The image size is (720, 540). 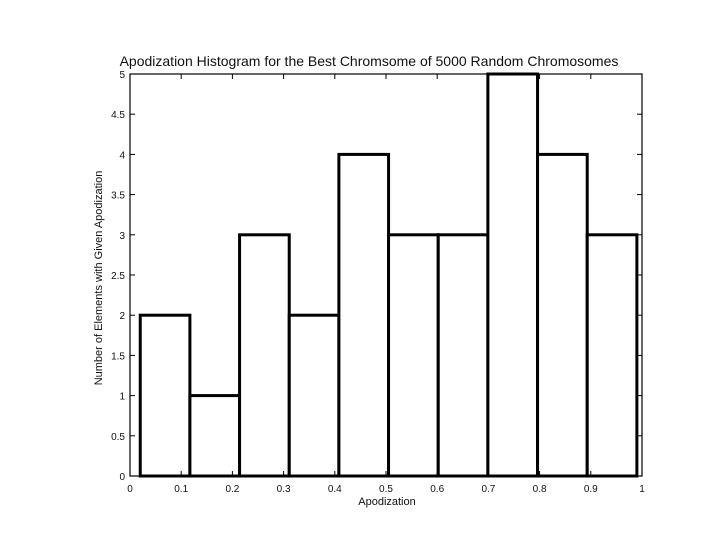 What do you see at coordinates (540, 489) in the screenshot?
I see `x-tick-label: 0.8` at bounding box center [540, 489].